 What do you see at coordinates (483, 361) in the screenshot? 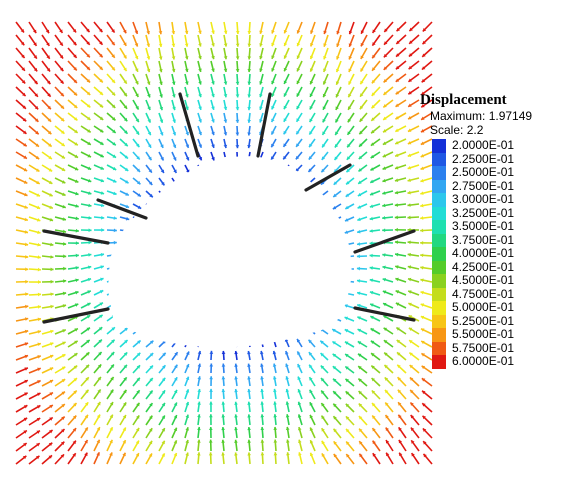
I see `legend-level-label: 6.0000E-01` at bounding box center [483, 361].